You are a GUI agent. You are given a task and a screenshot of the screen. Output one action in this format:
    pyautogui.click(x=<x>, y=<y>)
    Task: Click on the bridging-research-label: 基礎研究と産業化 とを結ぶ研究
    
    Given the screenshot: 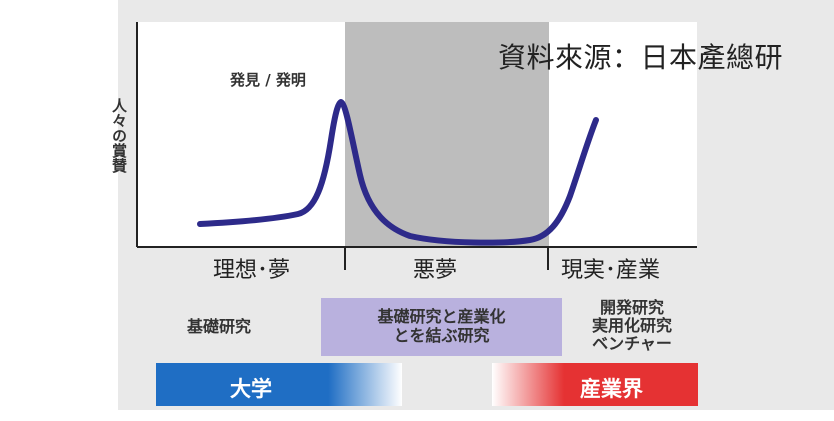 What is the action you would take?
    pyautogui.click(x=441, y=326)
    